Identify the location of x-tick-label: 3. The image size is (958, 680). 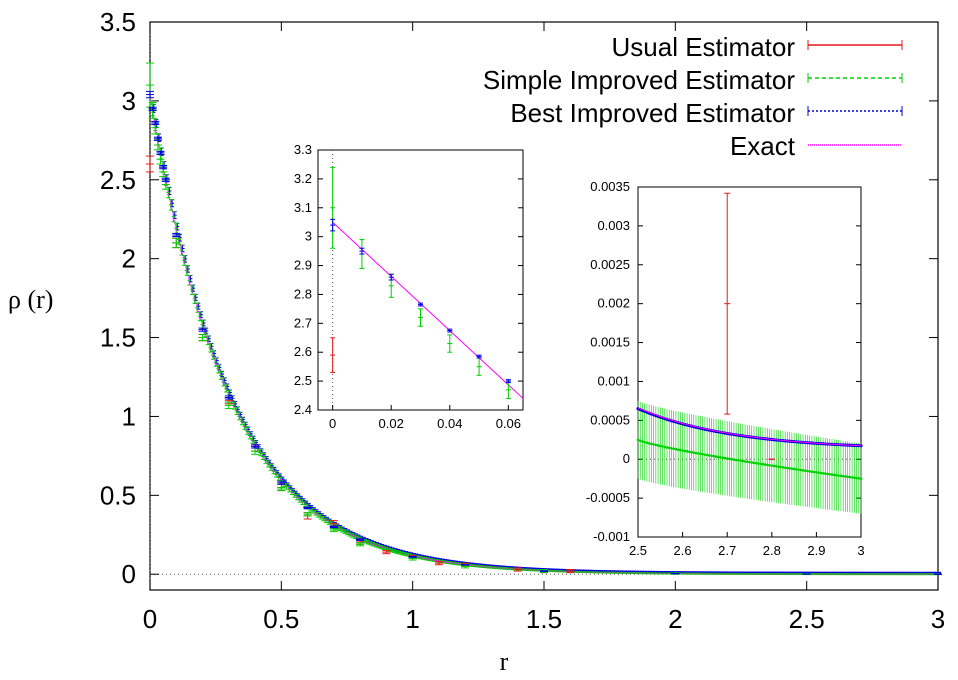
(938, 619).